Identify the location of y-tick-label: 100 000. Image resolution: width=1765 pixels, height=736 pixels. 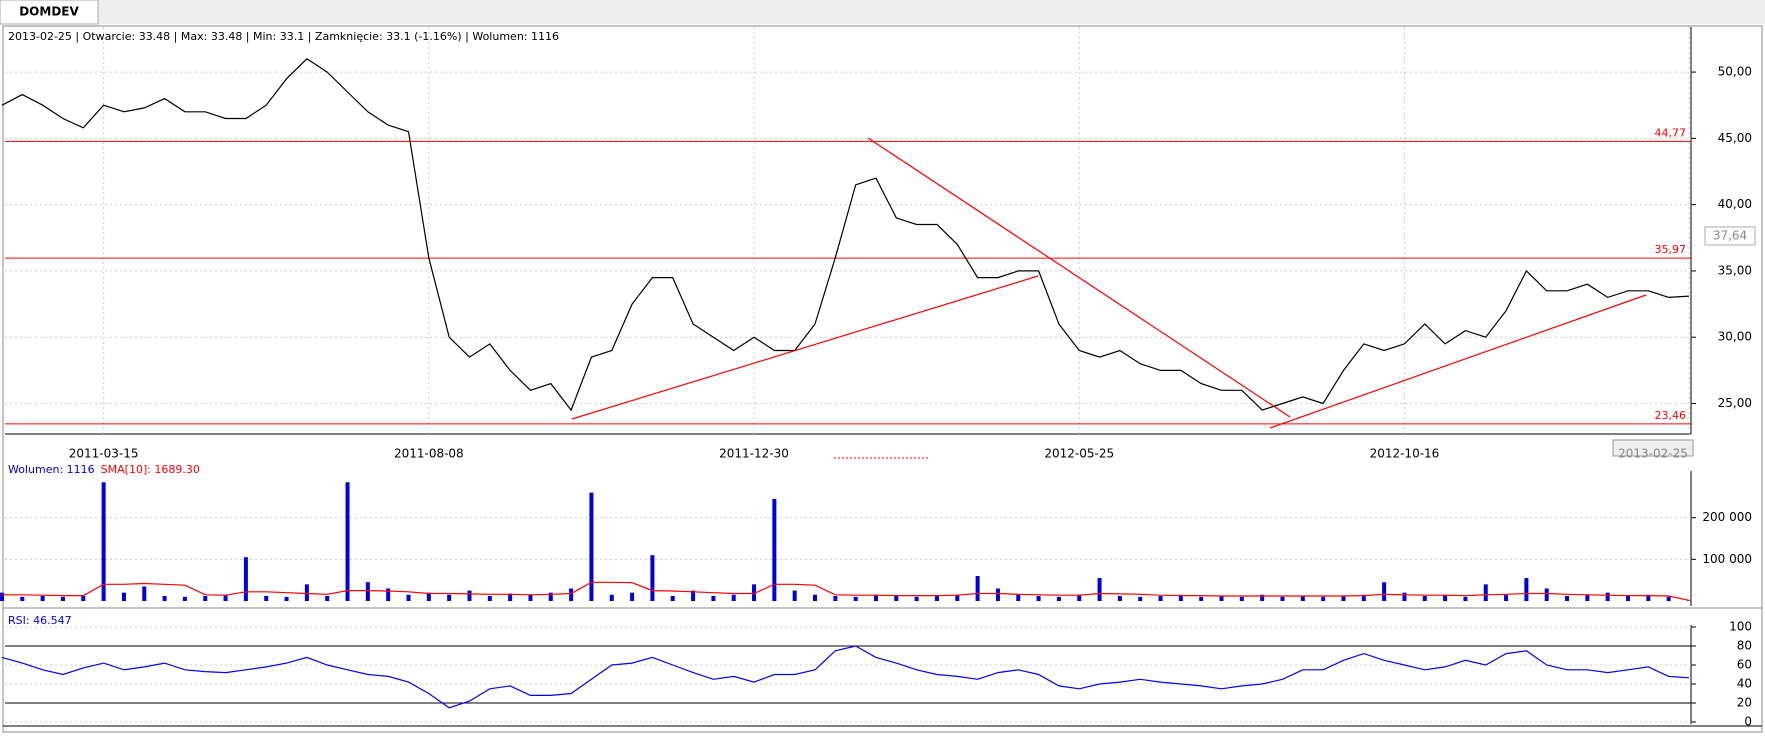
(1727, 559).